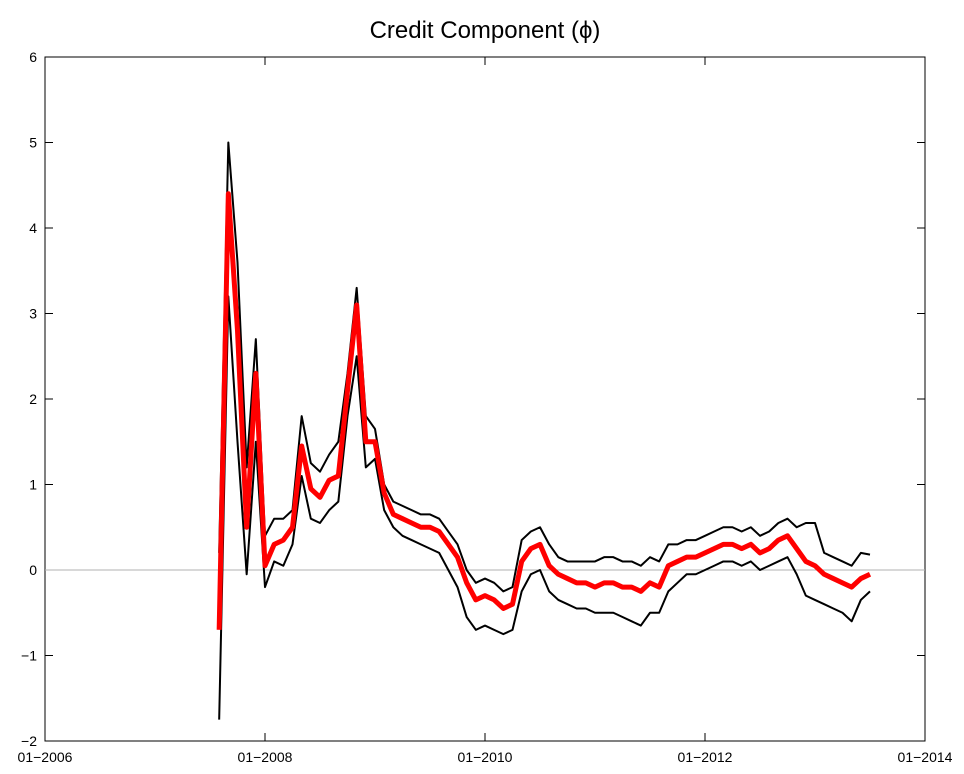  What do you see at coordinates (705, 757) in the screenshot?
I see `x-tick-label: 01−2012` at bounding box center [705, 757].